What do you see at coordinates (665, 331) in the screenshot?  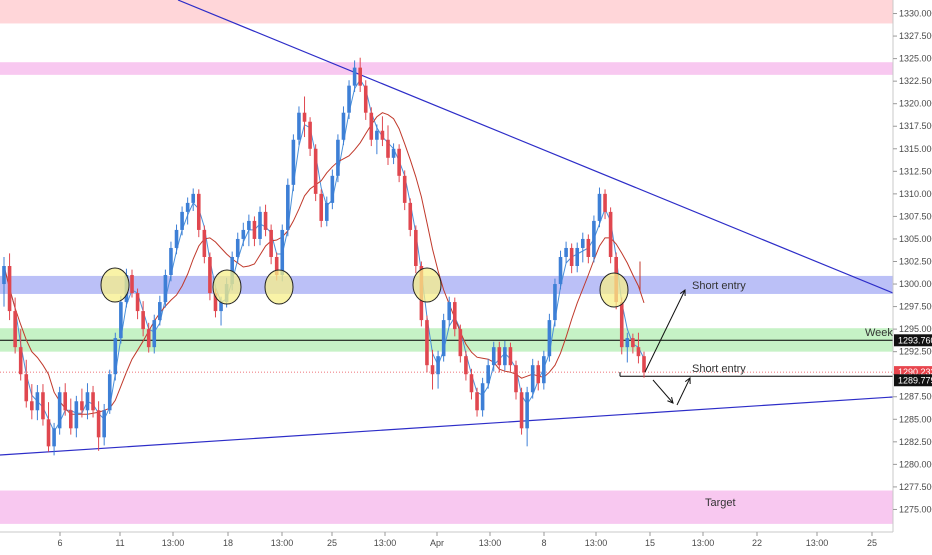 I see `arrow-up-to-upper-entry-shaft` at bounding box center [665, 331].